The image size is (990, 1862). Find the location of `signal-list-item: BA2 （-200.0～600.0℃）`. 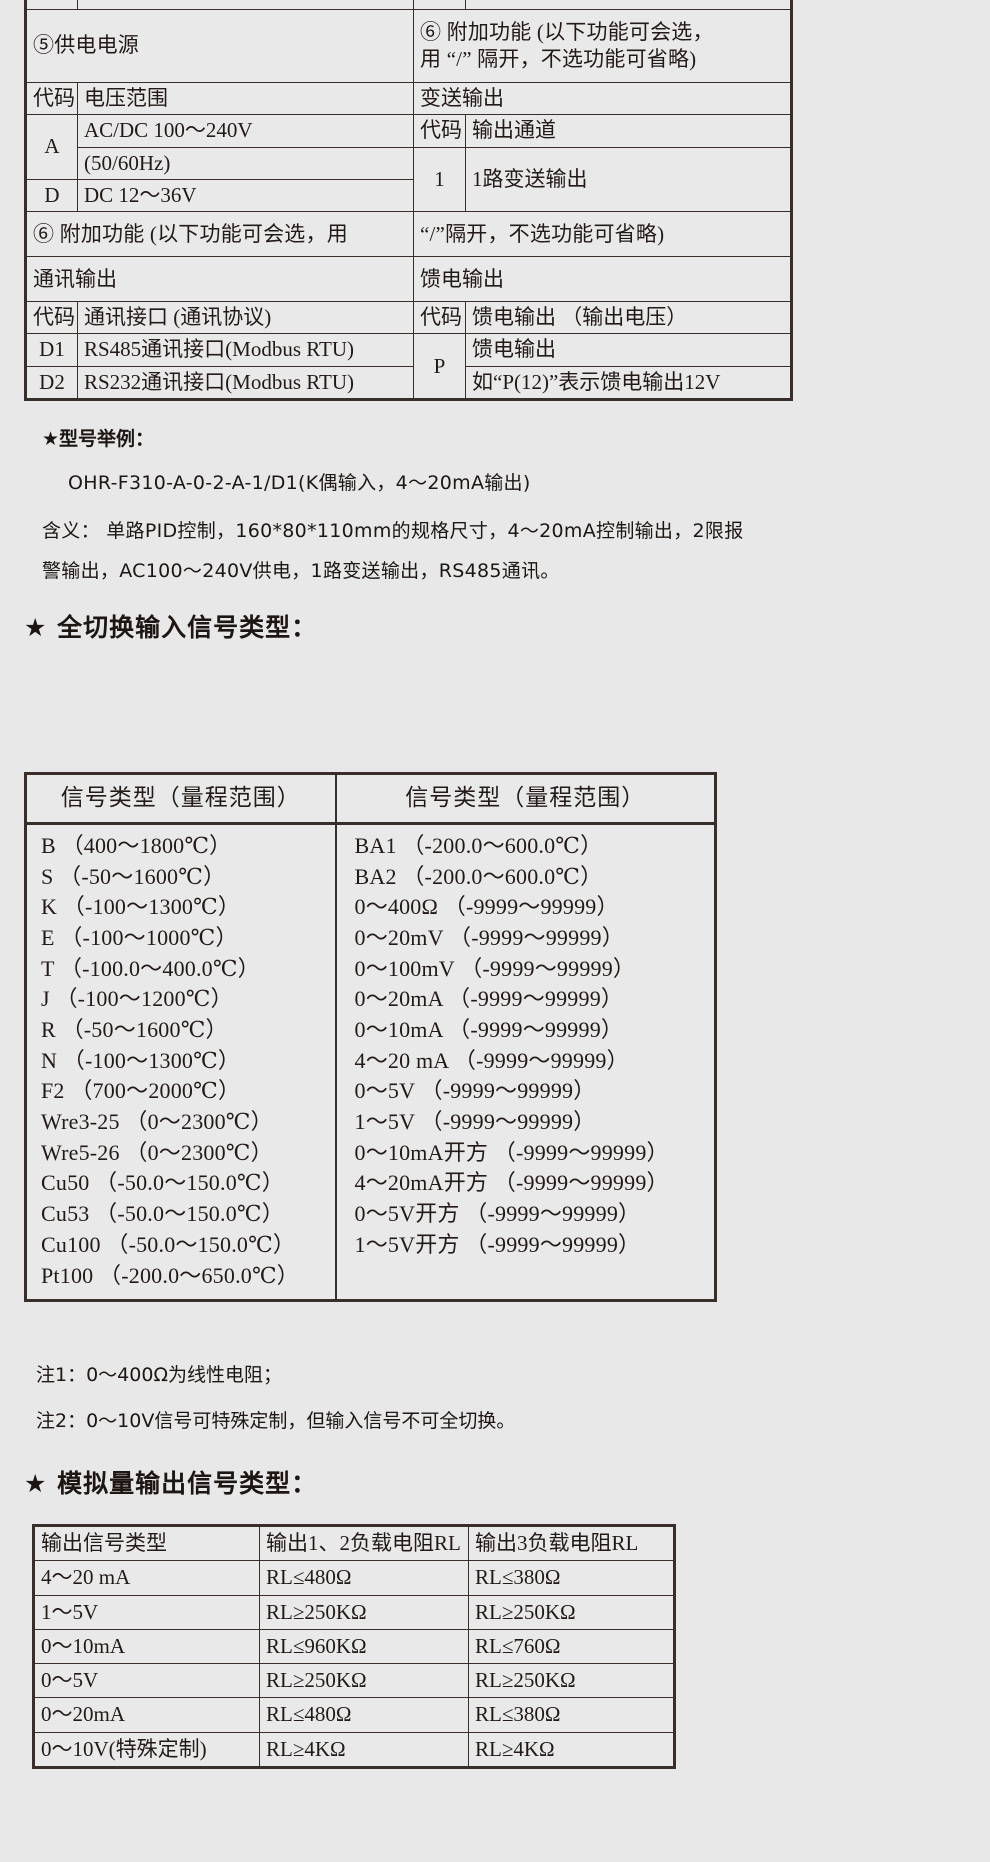

signal-list-item: BA2 （-200.0～600.0℃） is located at coordinates (478, 876).